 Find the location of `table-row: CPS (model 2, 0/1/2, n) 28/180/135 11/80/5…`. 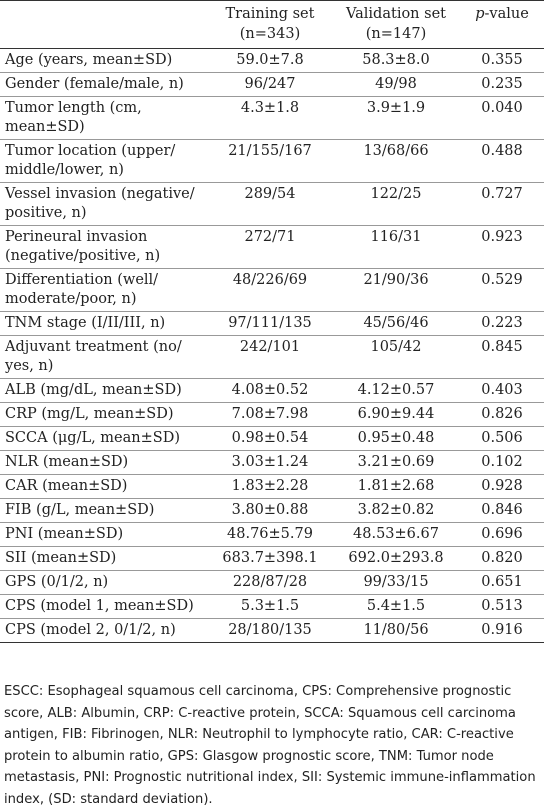

table-row: CPS (model 2, 0/1/2, n) 28/180/135 11/80/5… is located at coordinates (272, 630).